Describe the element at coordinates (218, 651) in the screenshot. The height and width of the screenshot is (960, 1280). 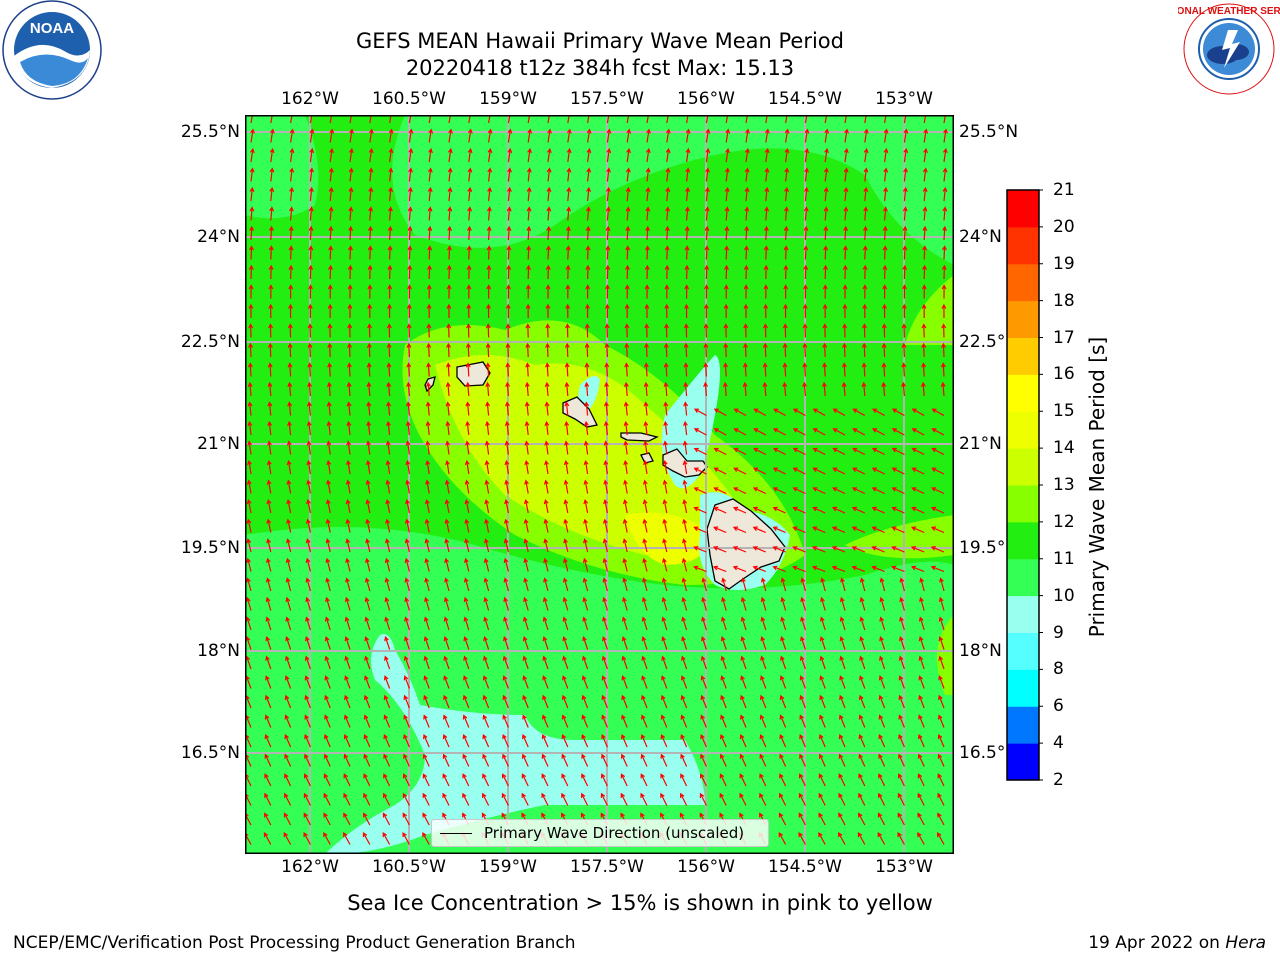
I see `lat-tick: 18°N` at that location.